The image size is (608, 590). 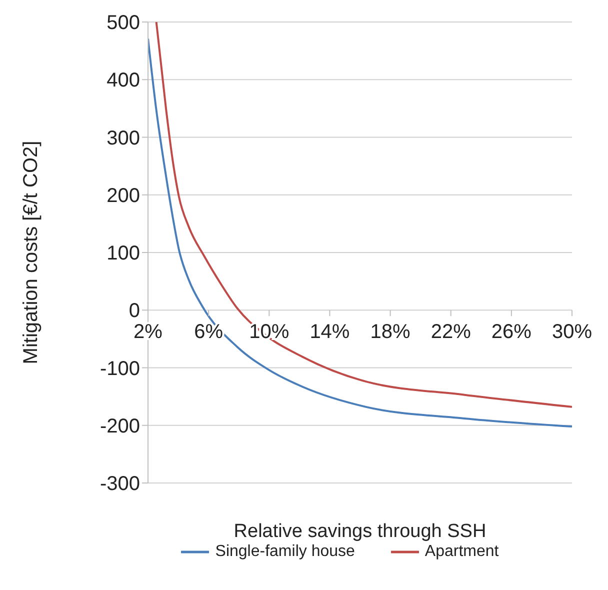 I want to click on y-tick-label: -200, so click(x=120, y=426).